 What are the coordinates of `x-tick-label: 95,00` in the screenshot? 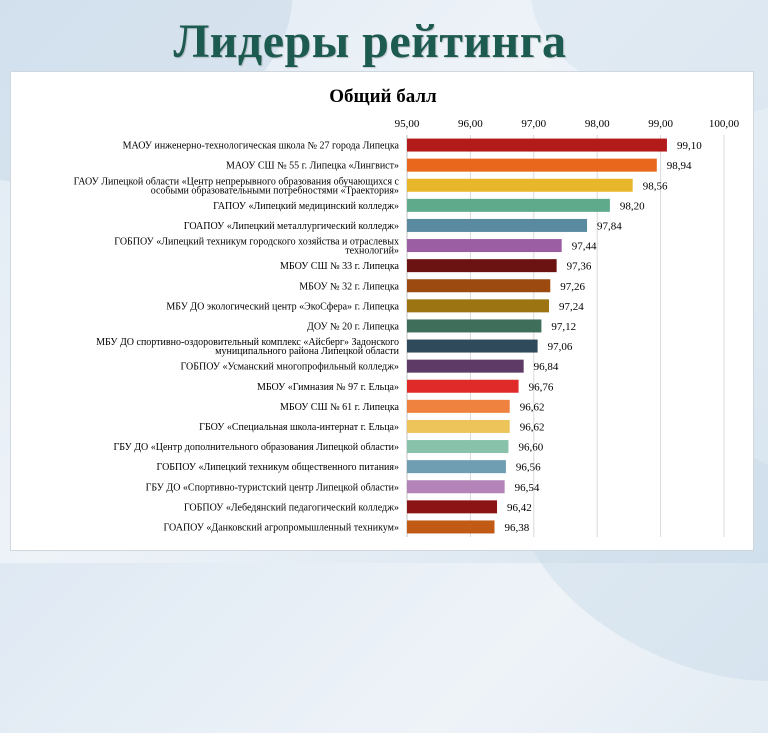 It's located at (407, 124).